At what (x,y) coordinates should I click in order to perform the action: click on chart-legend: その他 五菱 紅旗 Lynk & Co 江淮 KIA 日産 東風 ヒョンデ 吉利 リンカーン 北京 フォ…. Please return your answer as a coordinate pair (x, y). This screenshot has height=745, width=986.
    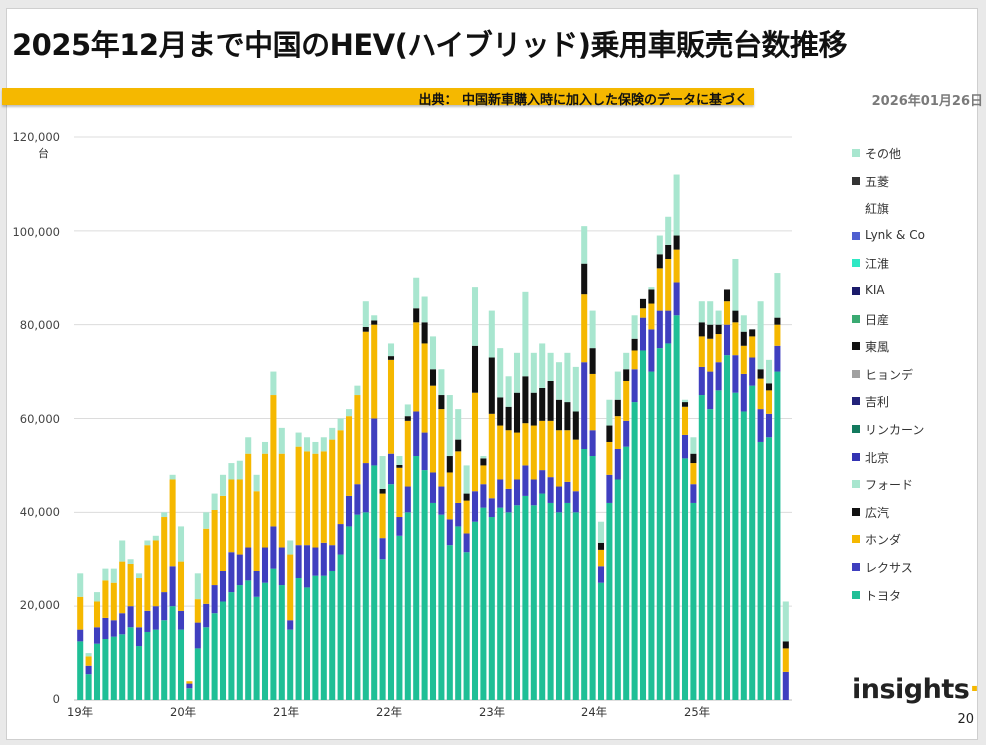
    Looking at the image, I should click on (911, 377).